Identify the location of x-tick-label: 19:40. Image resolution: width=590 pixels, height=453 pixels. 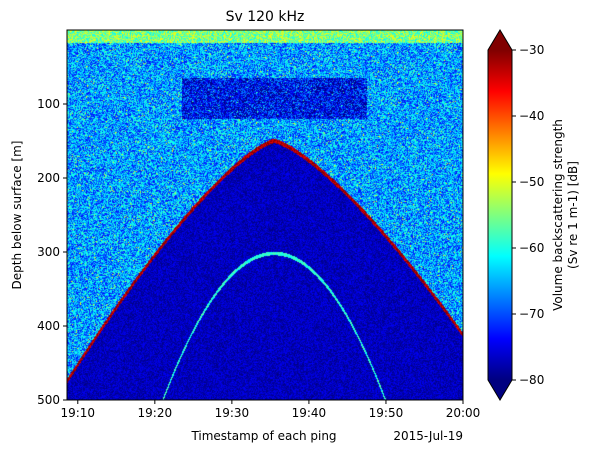
(309, 413).